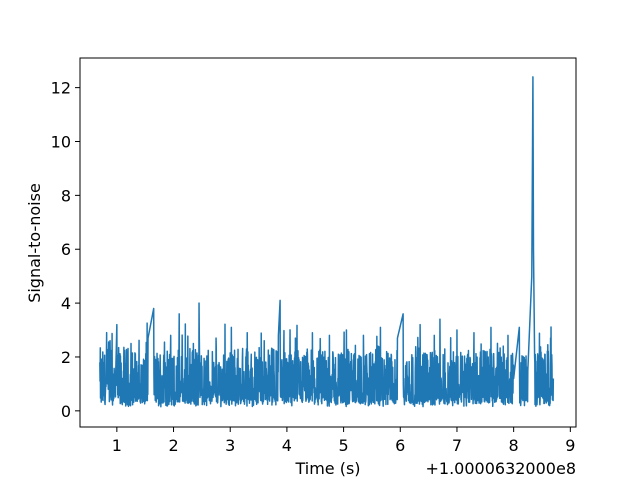  Describe the element at coordinates (501, 468) in the screenshot. I see `x-axis-offset-label: +1.0000632000e8` at that location.